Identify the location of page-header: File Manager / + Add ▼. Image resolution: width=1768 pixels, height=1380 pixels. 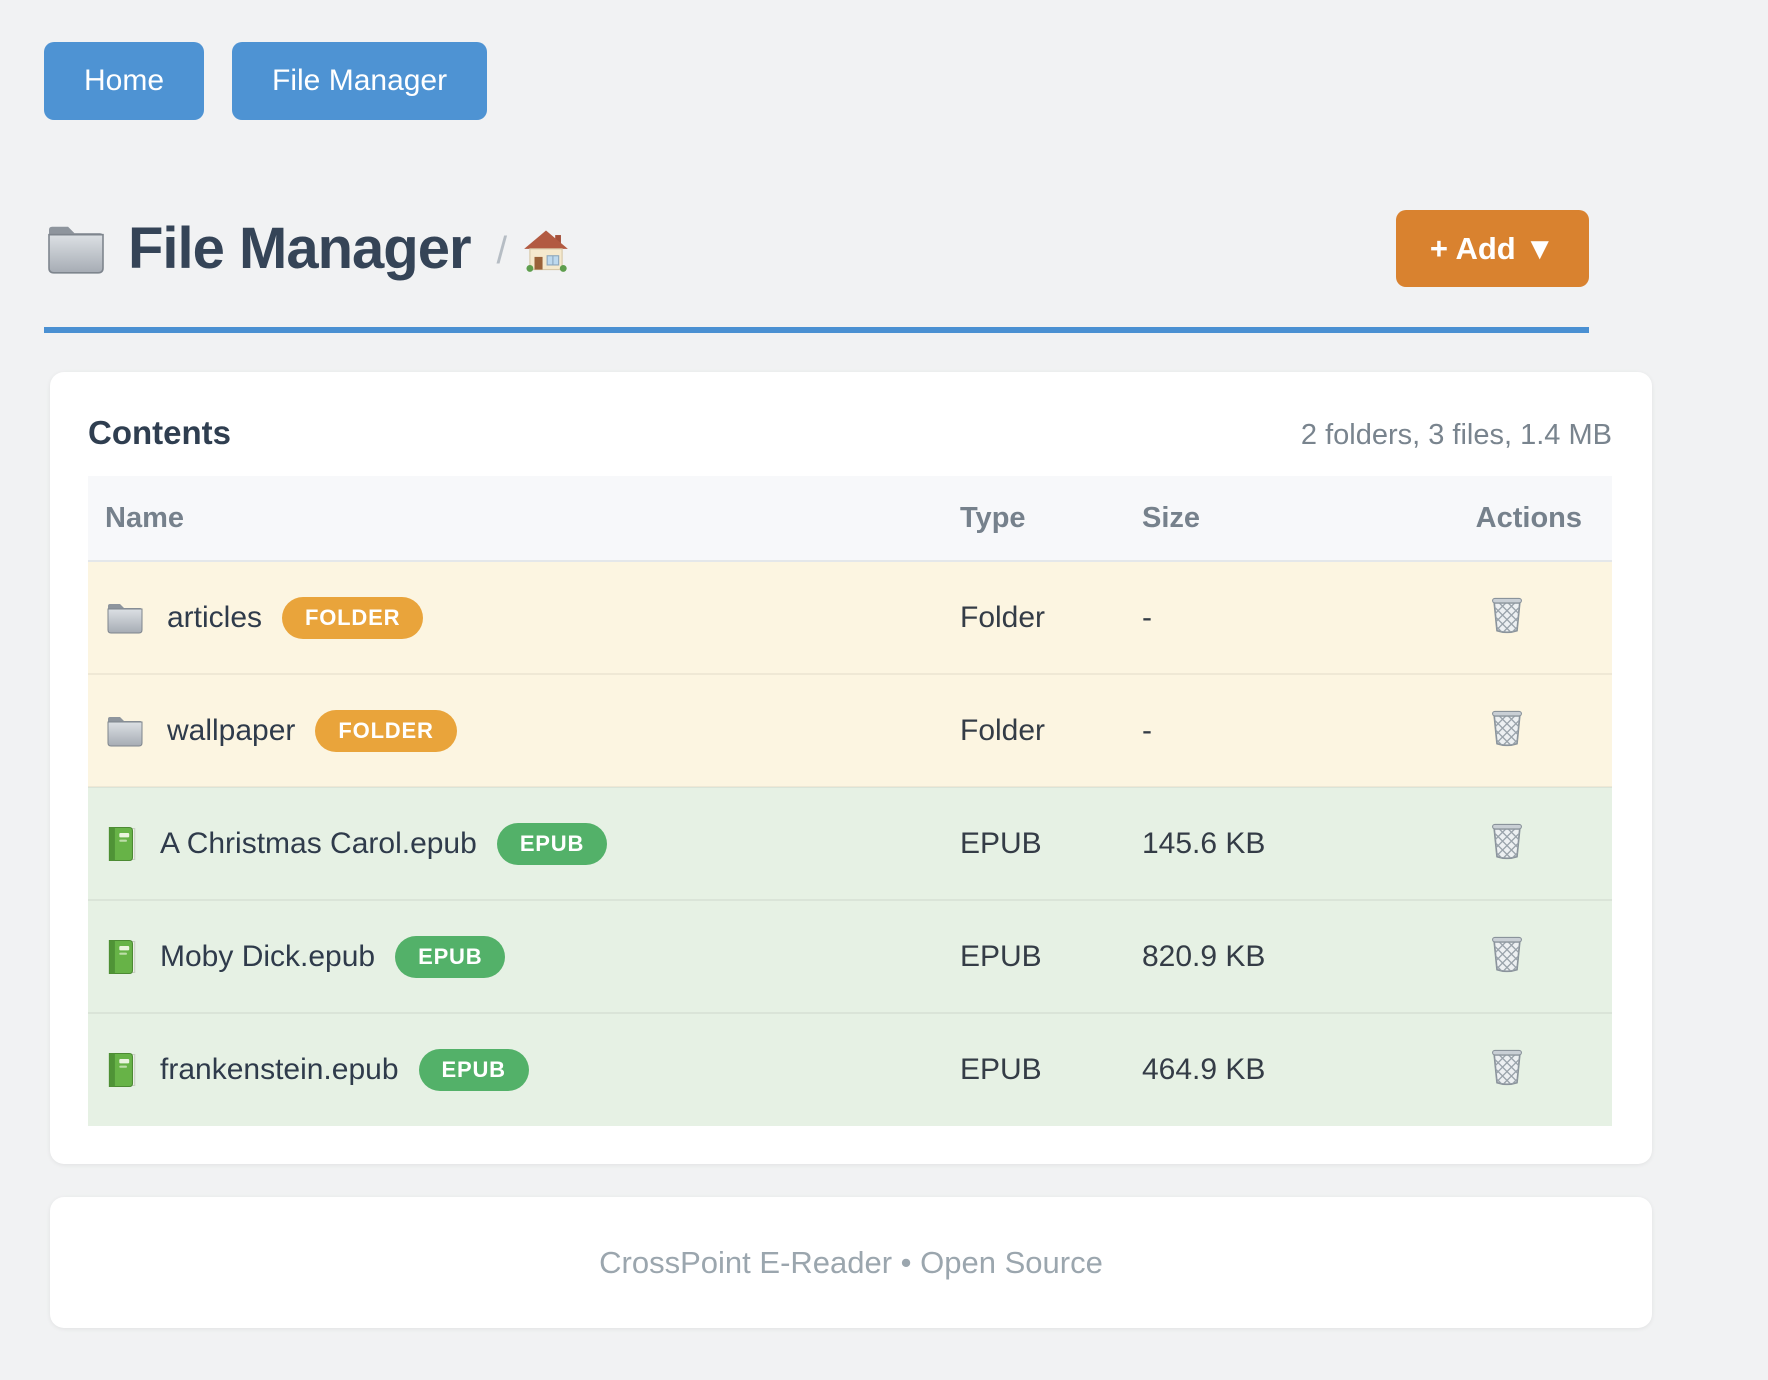
(816, 248).